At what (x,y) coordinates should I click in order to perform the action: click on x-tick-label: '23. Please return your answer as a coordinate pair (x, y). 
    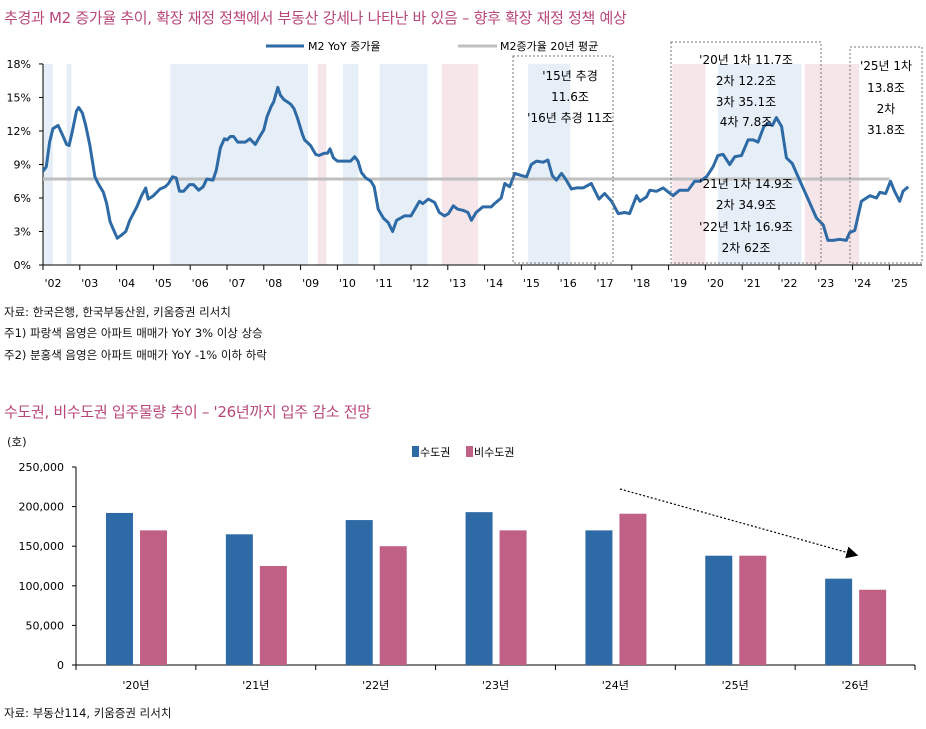
    Looking at the image, I should click on (825, 283).